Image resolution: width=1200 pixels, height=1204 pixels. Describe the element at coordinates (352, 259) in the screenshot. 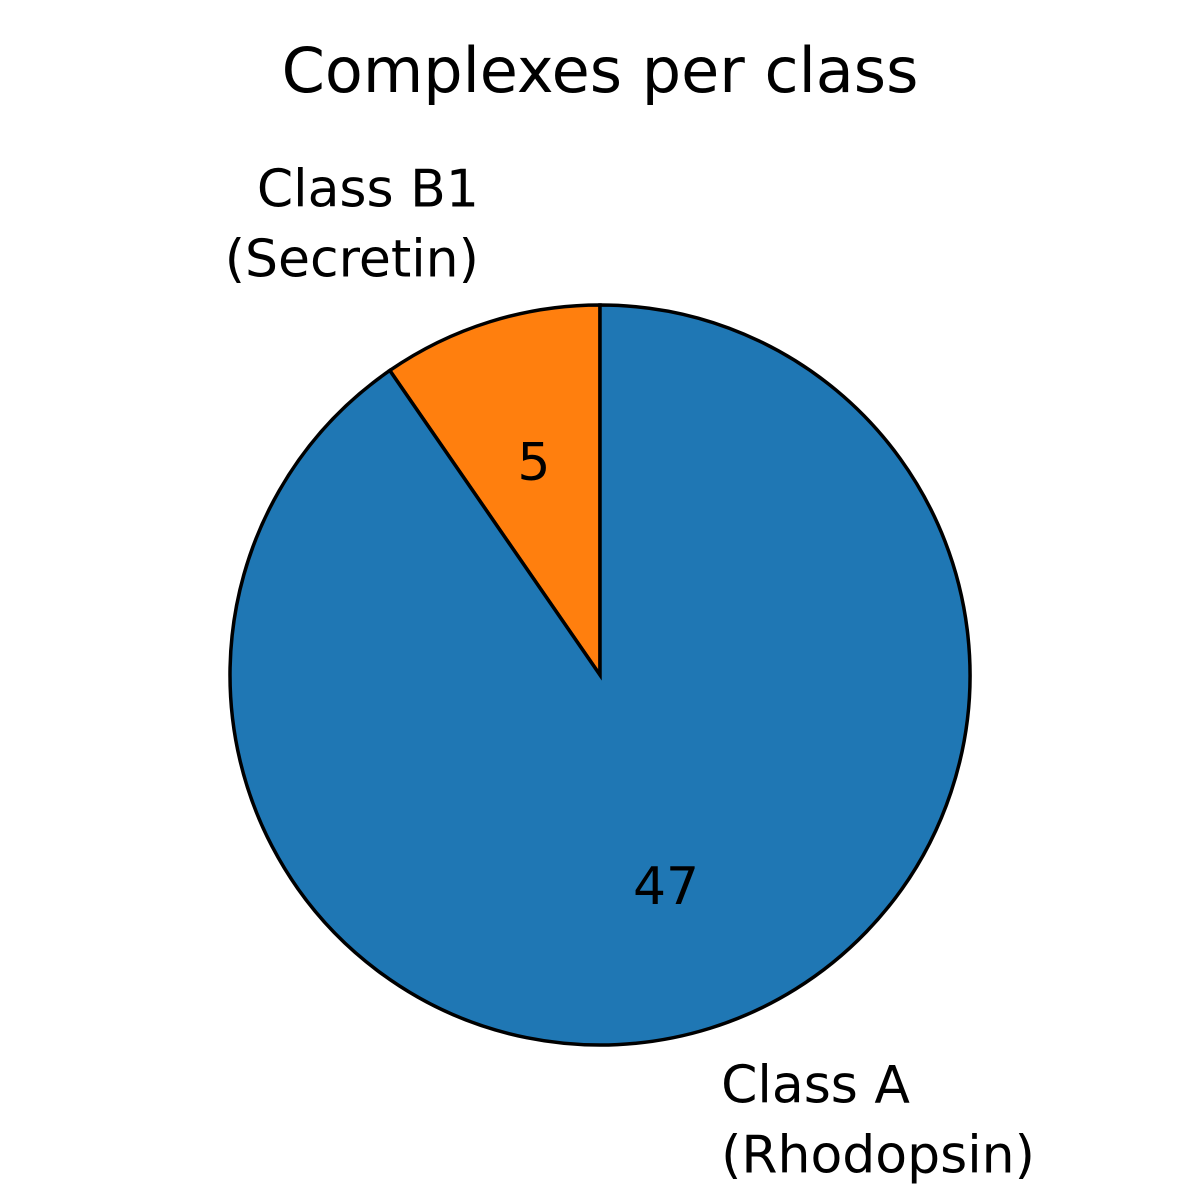

I see `pie-category-label-line: (Secretin)` at that location.